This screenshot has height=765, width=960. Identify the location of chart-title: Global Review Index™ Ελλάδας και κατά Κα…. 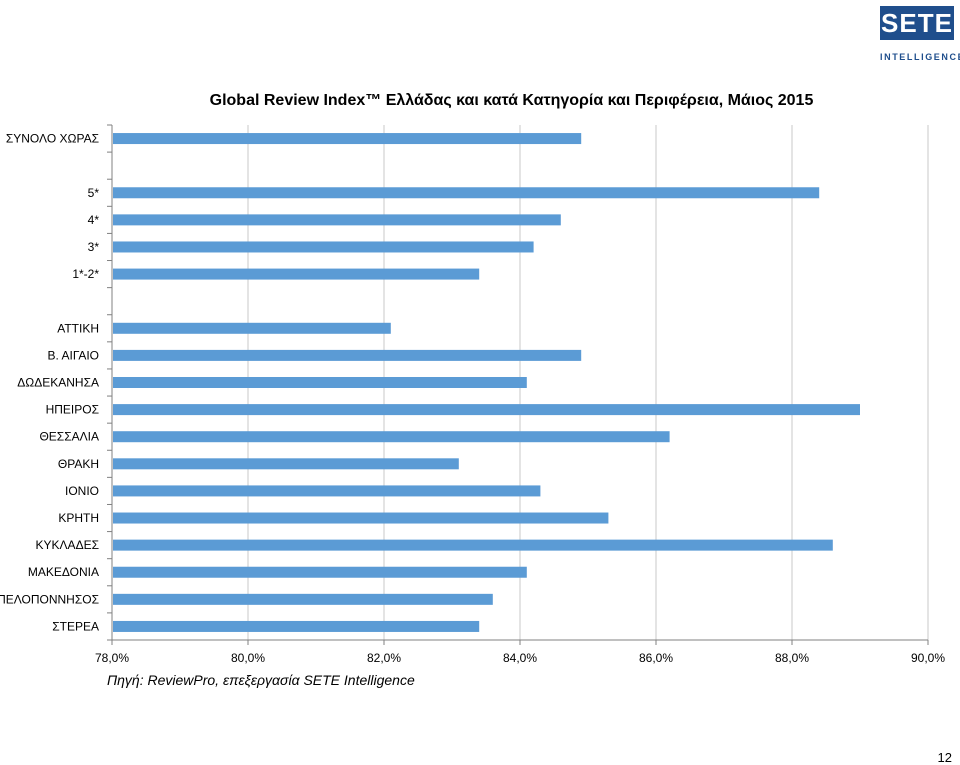
(511, 100).